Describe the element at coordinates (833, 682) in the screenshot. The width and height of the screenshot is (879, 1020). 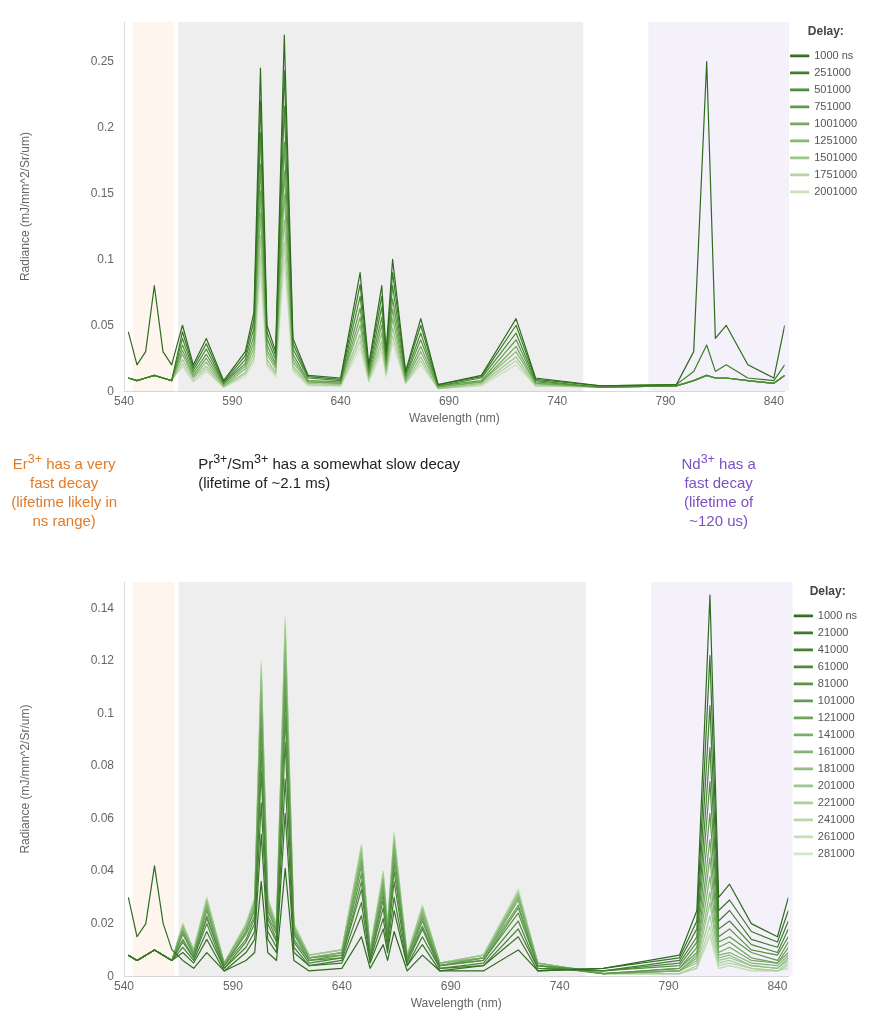
I see `legend-label: 81000` at that location.